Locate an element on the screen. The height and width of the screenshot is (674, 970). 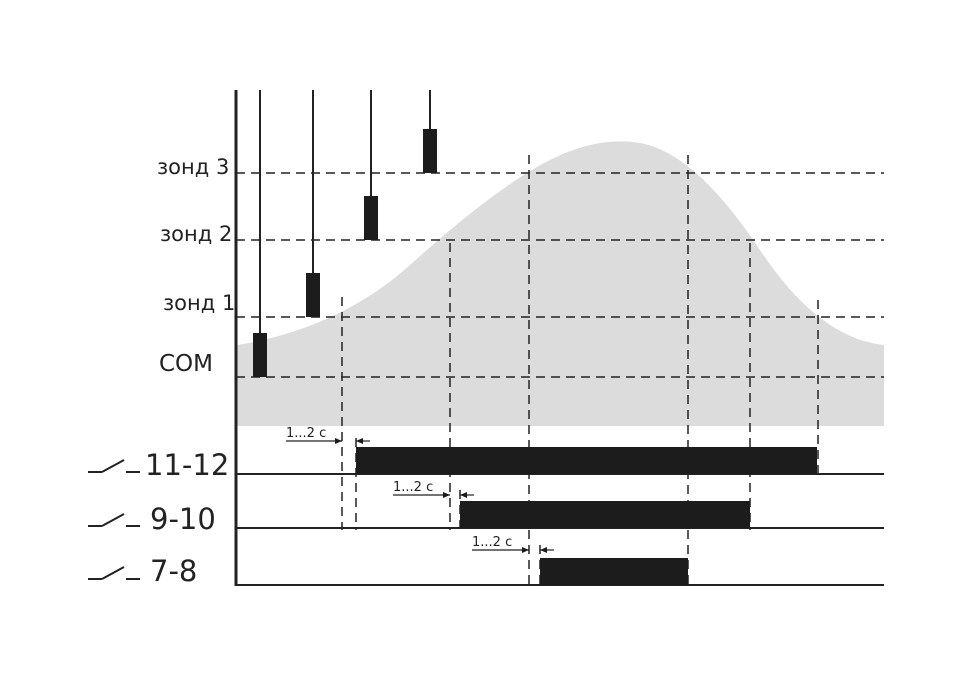
relay-3-active-bar is located at coordinates (614, 571).